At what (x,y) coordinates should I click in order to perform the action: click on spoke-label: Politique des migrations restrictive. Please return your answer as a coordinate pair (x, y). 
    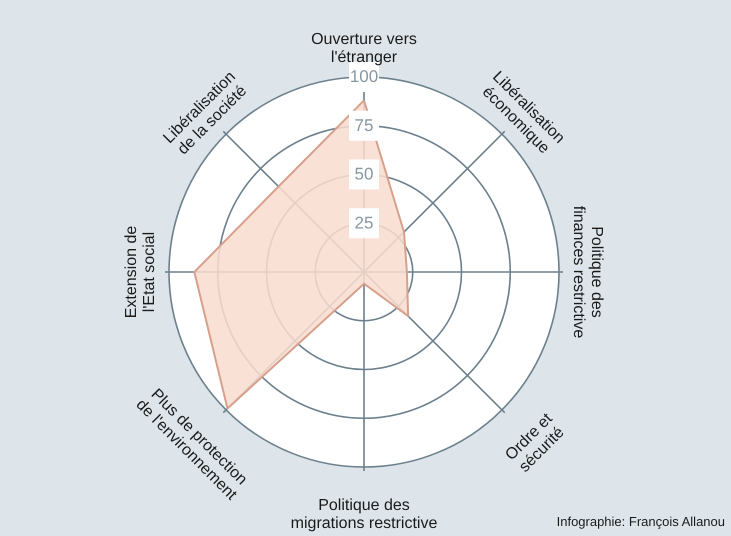
    Looking at the image, I should click on (364, 514).